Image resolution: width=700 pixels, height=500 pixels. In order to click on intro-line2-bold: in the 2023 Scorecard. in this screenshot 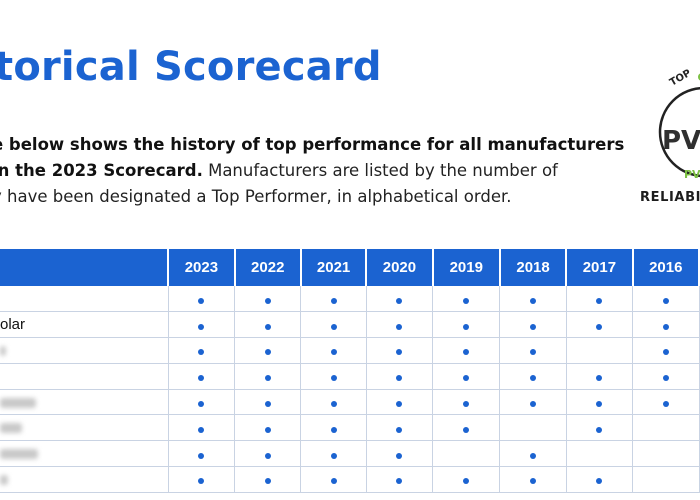, I will do `click(101, 170)`.